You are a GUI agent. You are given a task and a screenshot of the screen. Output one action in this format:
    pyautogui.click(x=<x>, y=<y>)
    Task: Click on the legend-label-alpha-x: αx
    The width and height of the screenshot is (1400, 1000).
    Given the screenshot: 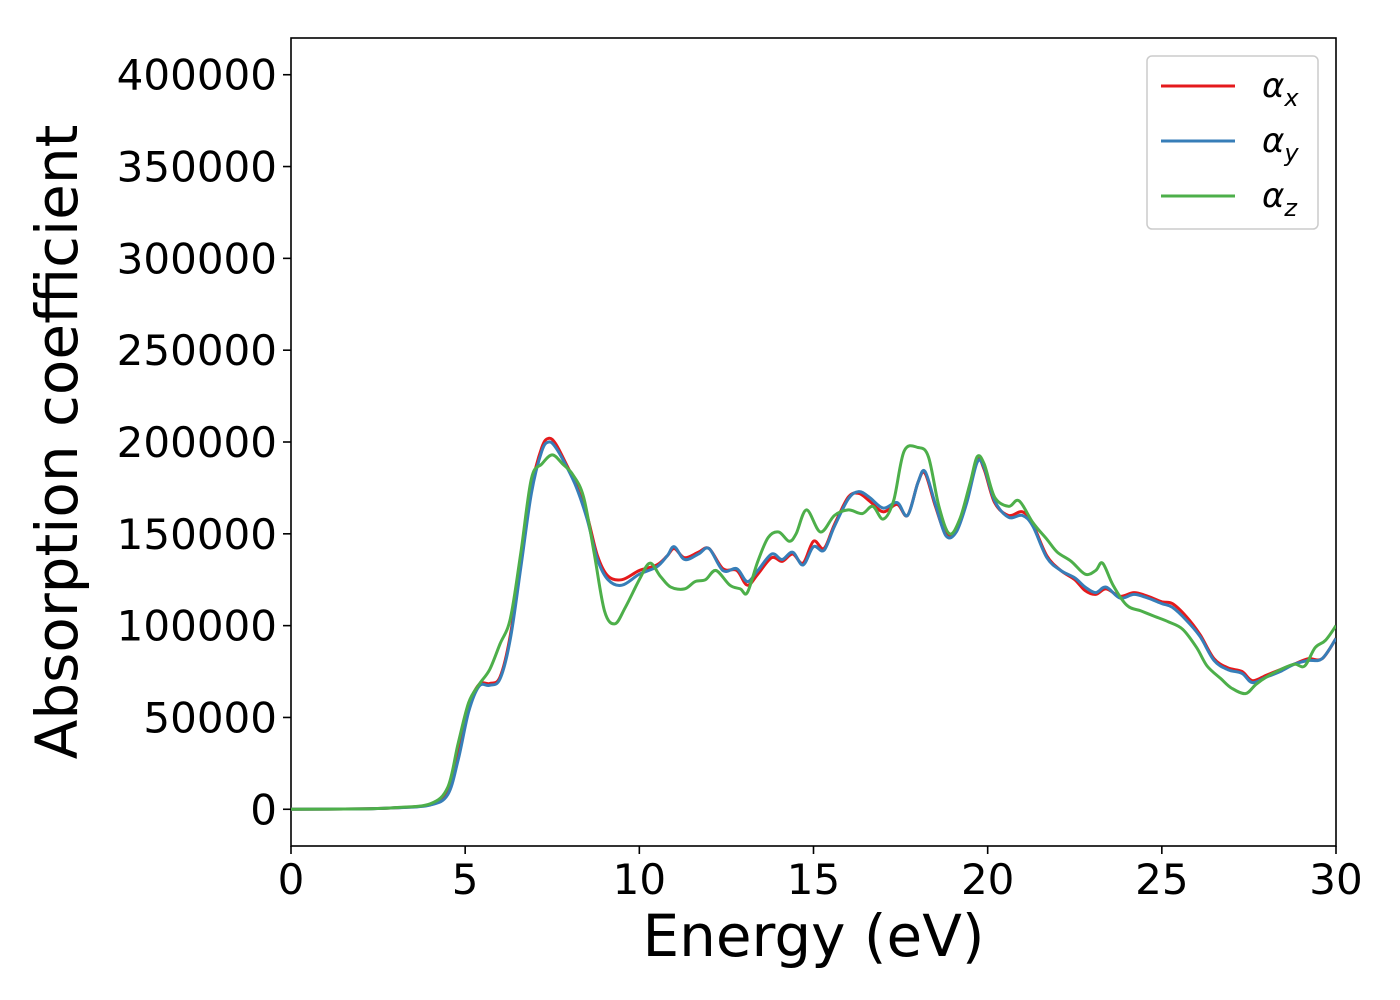 What is the action you would take?
    pyautogui.click(x=1280, y=89)
    